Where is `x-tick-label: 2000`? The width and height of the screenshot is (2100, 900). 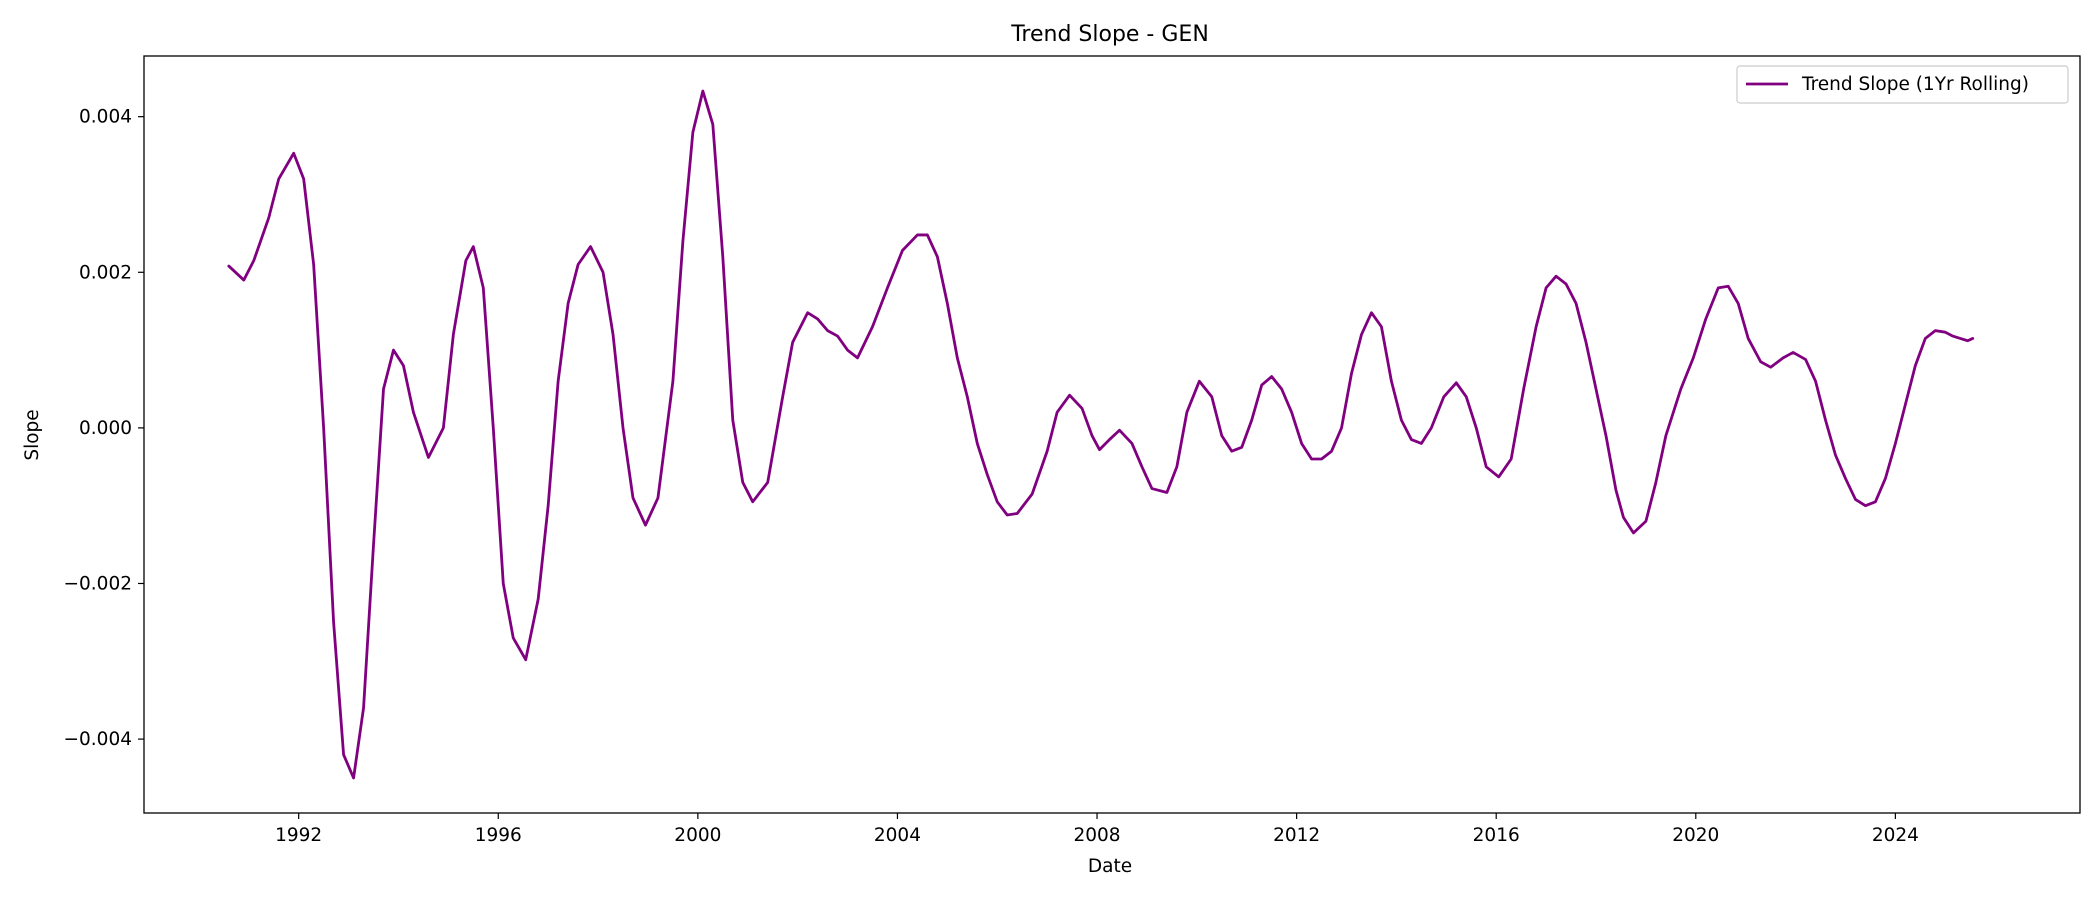
x-tick-label: 2000 is located at coordinates (697, 835).